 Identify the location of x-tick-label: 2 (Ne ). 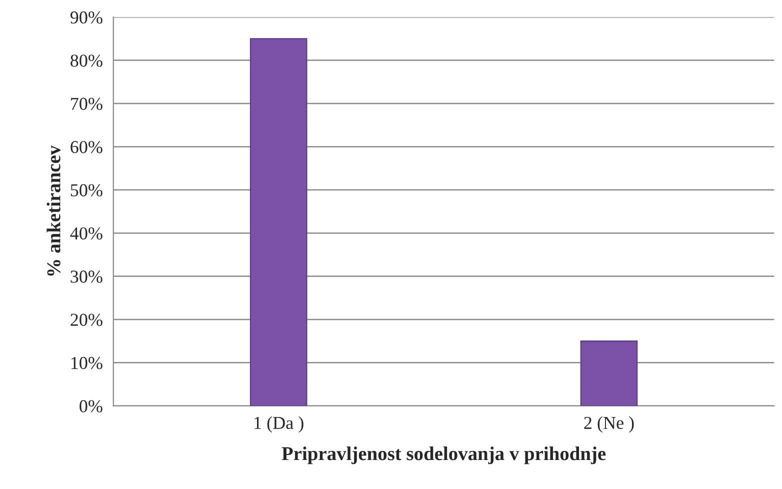
(609, 424).